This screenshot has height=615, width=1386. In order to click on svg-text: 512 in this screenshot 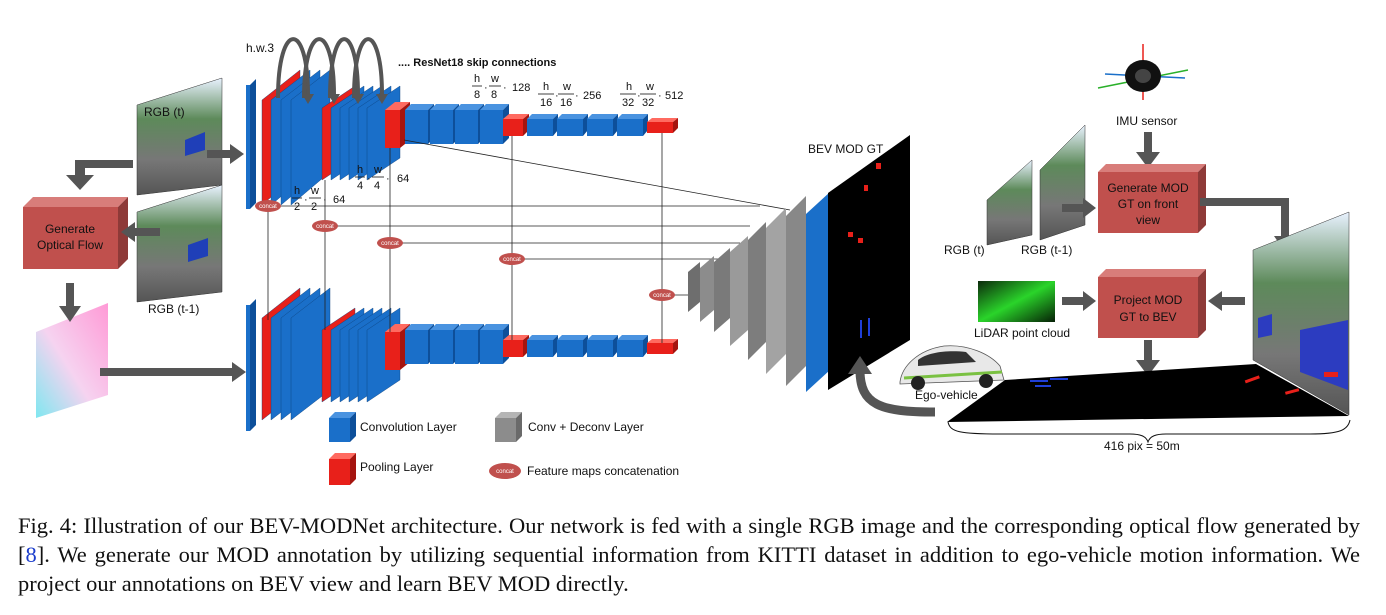, I will do `click(674, 96)`.